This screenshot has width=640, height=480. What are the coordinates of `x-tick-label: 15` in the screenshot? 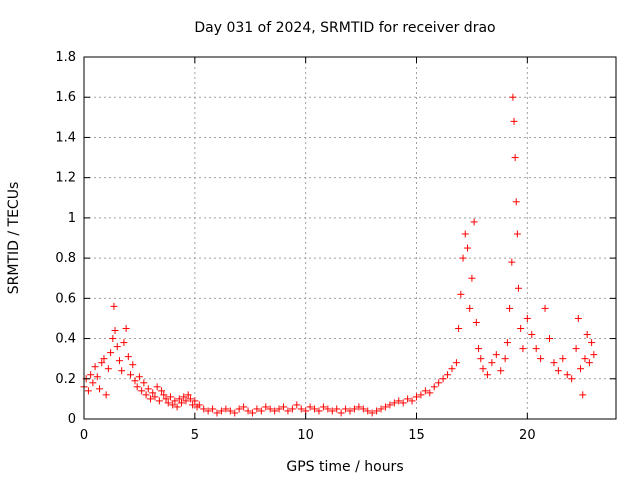 It's located at (416, 435).